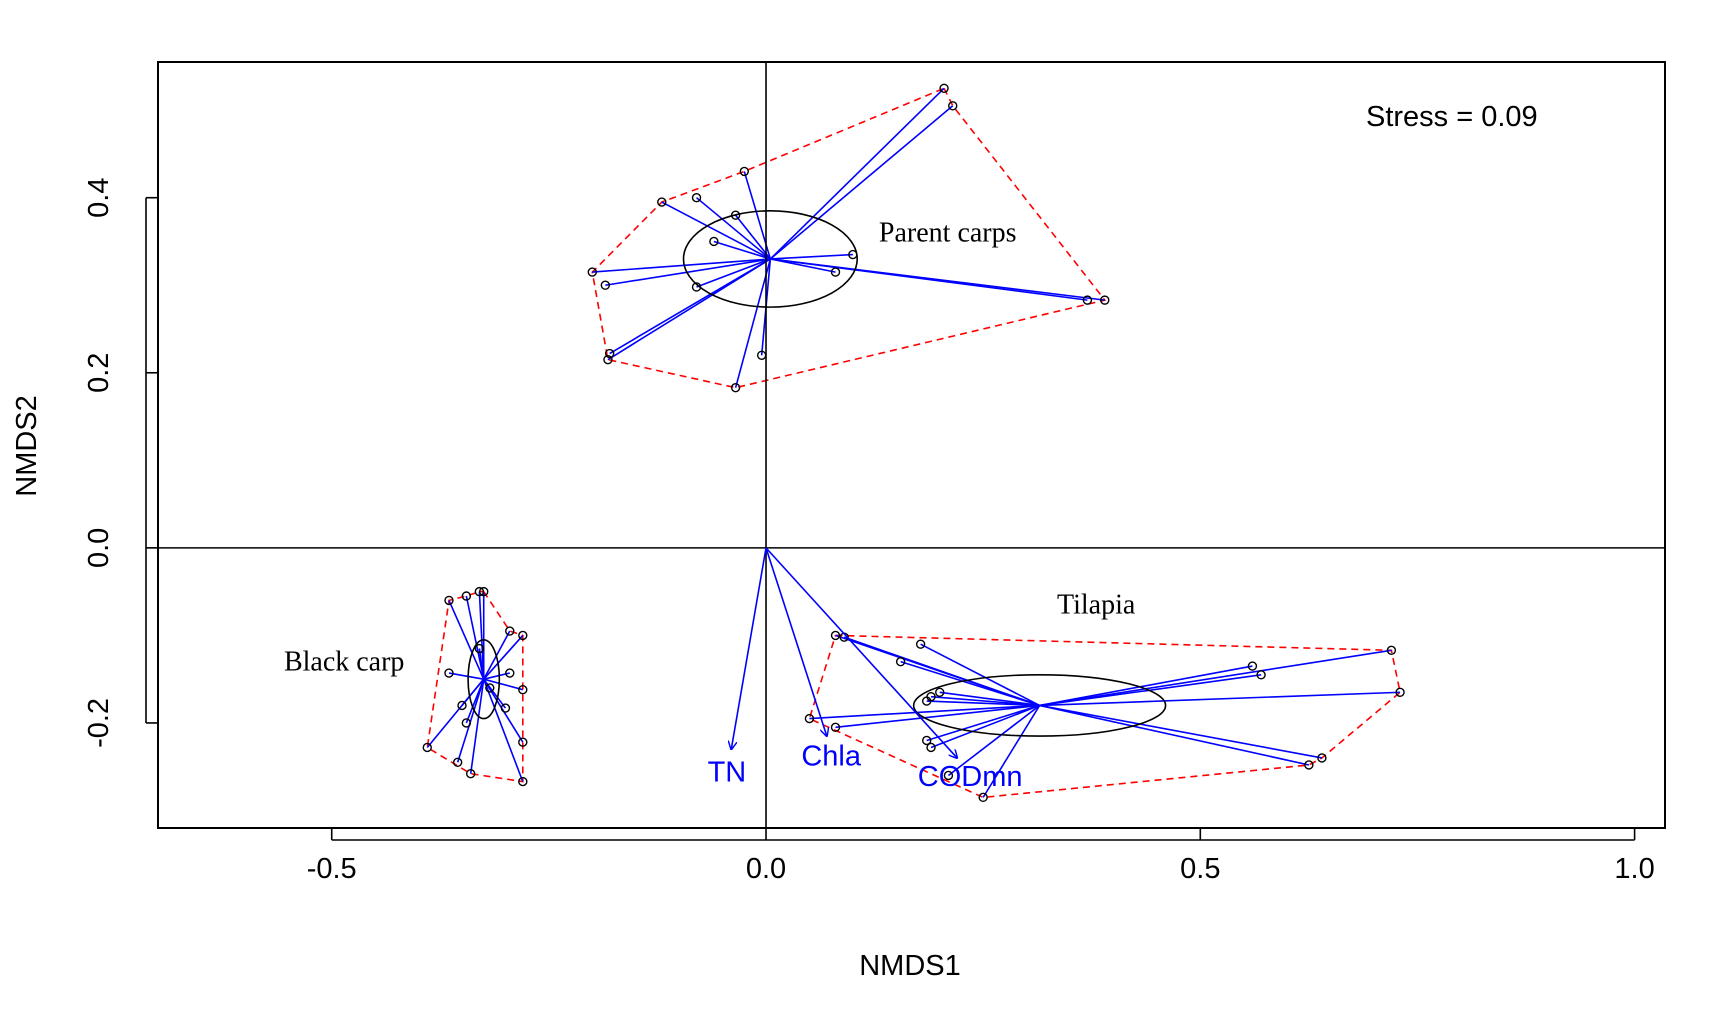 The width and height of the screenshot is (1730, 1011). What do you see at coordinates (1200, 869) in the screenshot?
I see `x-tick-label: 0.5` at bounding box center [1200, 869].